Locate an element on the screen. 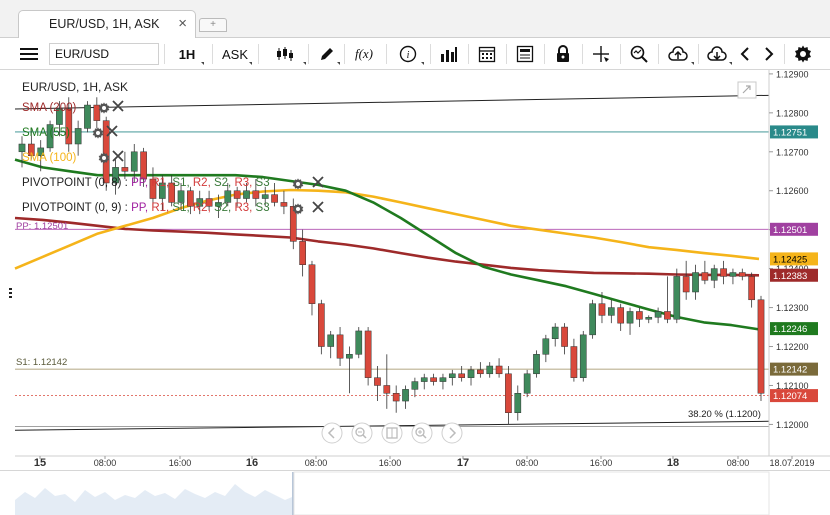 This screenshot has width=830, height=515. info-button: i is located at coordinates (408, 54).